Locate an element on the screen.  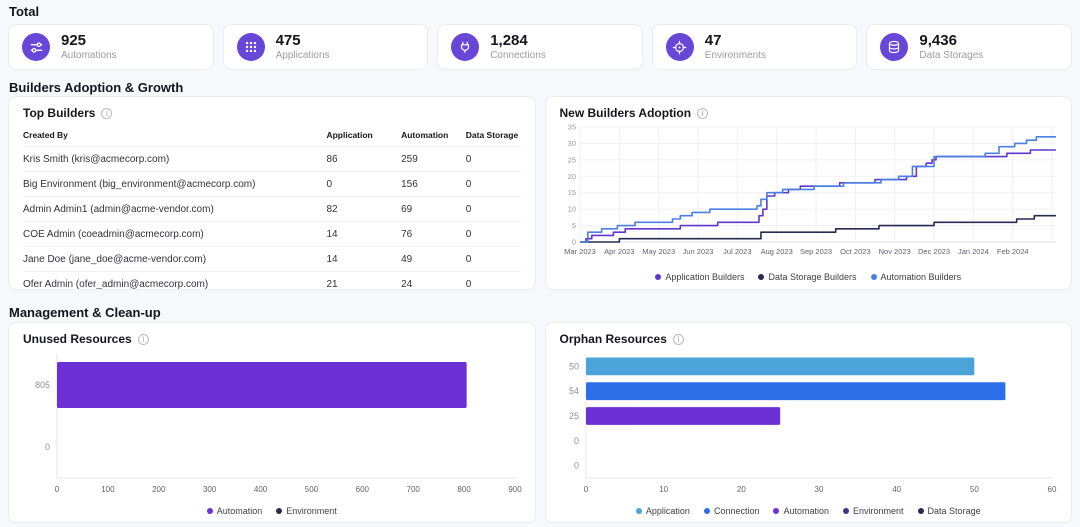
svg-text: 805 is located at coordinates (42, 385).